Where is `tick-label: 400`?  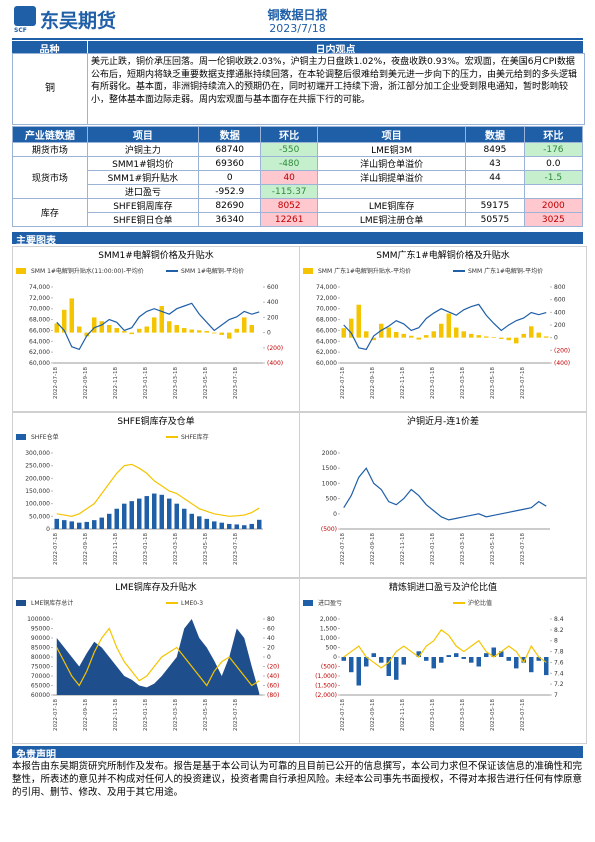 tick-label: 400 is located at coordinates (273, 302).